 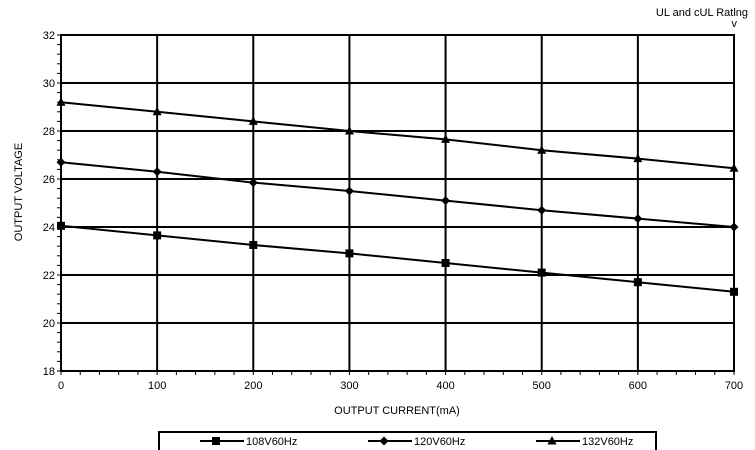 I want to click on x-tick-label-200: 200, so click(x=253, y=386).